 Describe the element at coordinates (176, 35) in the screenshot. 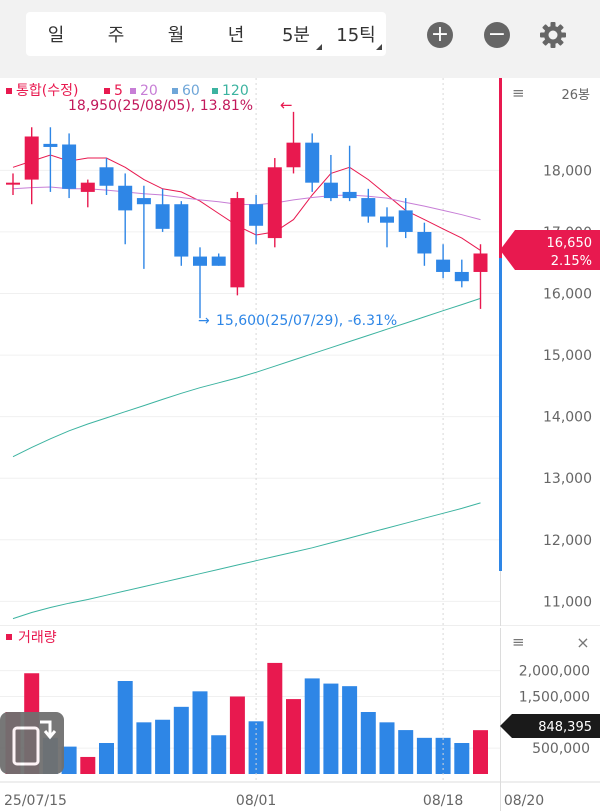

I see `period-month-button: 월` at that location.